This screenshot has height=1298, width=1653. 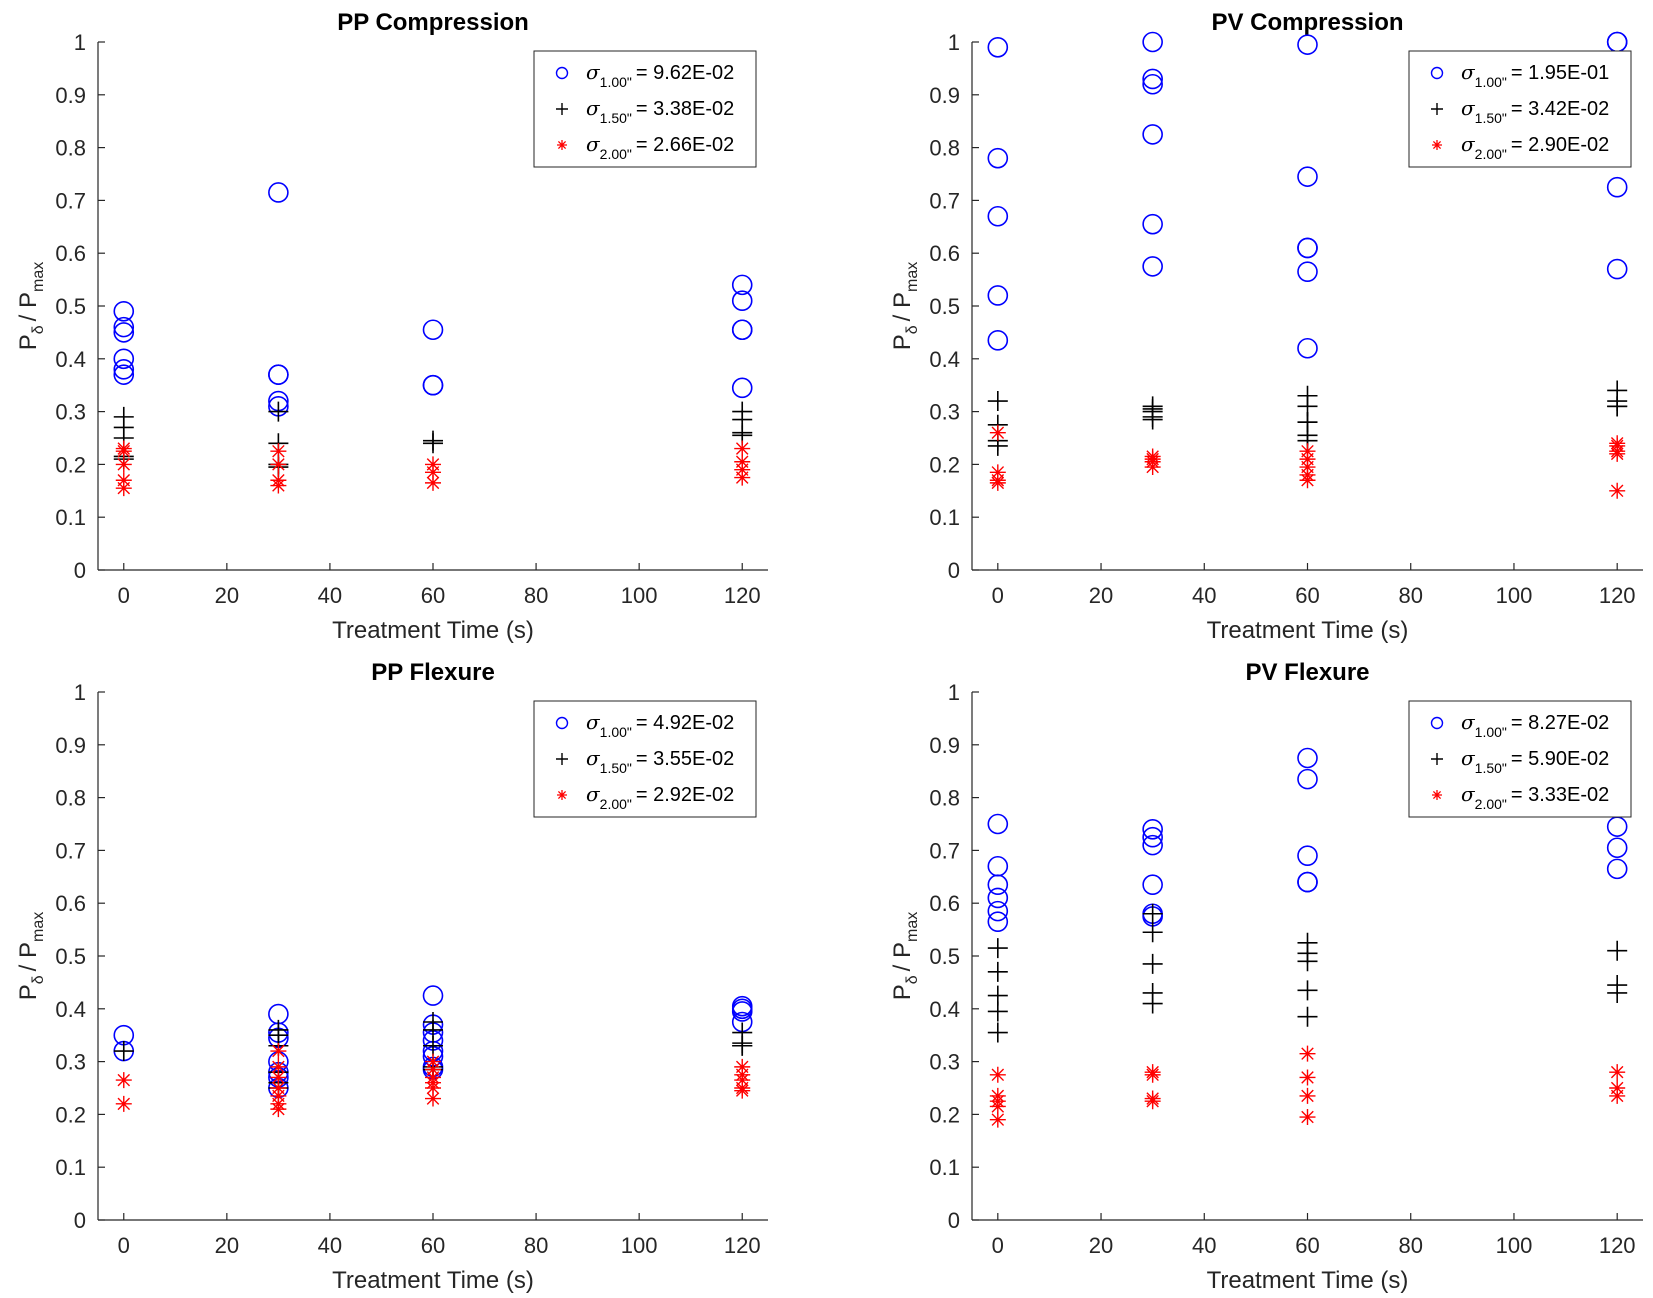 What do you see at coordinates (912, 927) in the screenshot?
I see `y-label-sub2: max` at bounding box center [912, 927].